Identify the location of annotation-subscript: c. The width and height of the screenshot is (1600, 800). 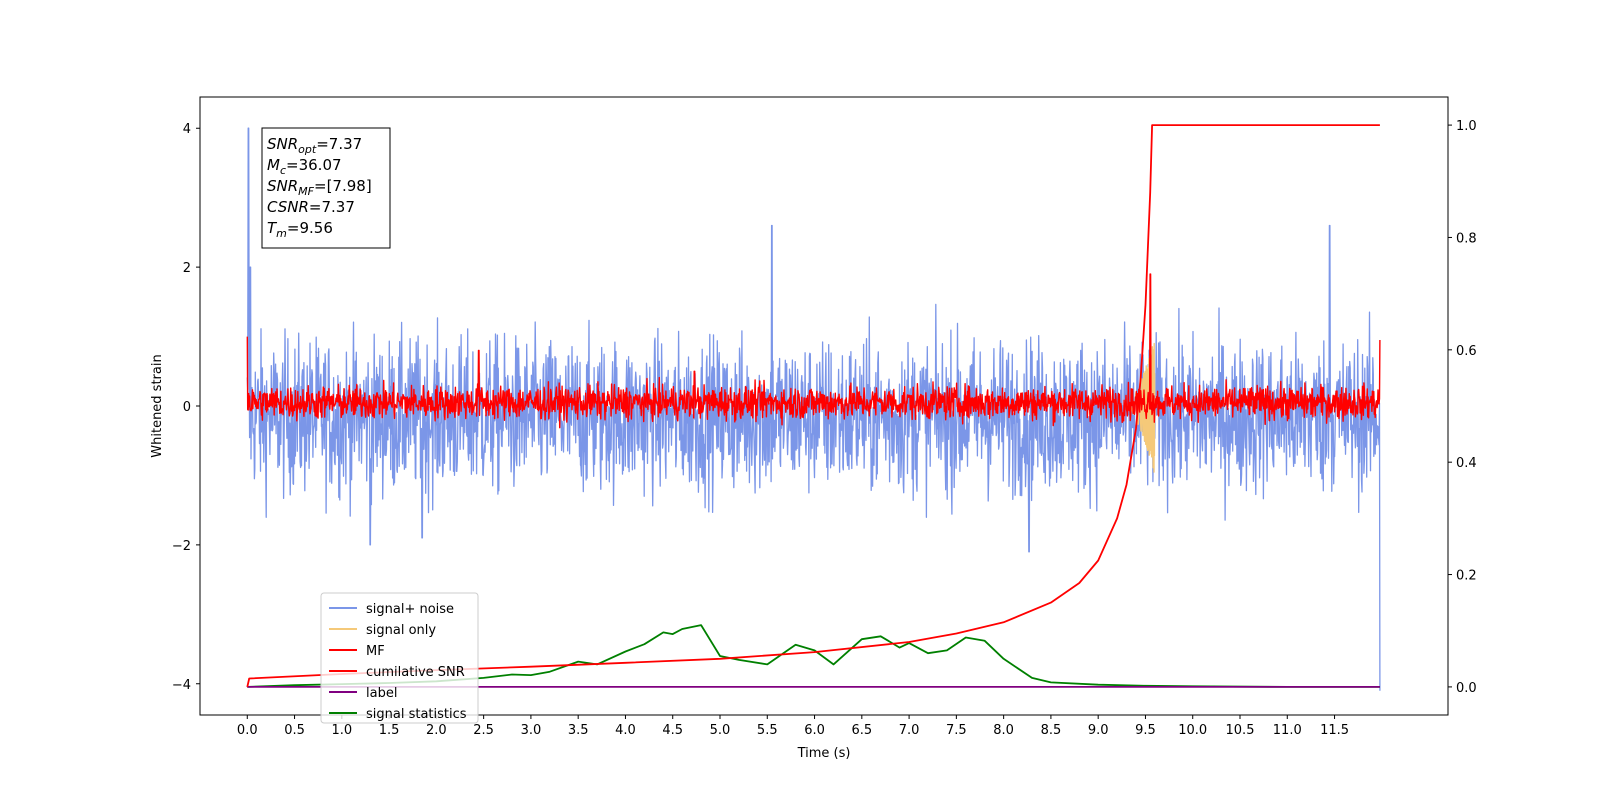
(283, 170).